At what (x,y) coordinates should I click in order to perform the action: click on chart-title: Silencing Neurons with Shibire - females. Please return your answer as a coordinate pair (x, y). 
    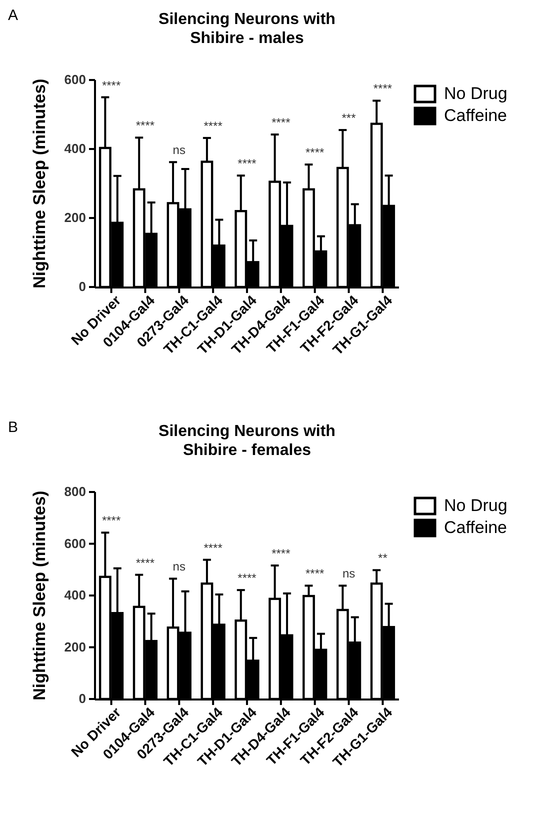
    Looking at the image, I should click on (247, 441).